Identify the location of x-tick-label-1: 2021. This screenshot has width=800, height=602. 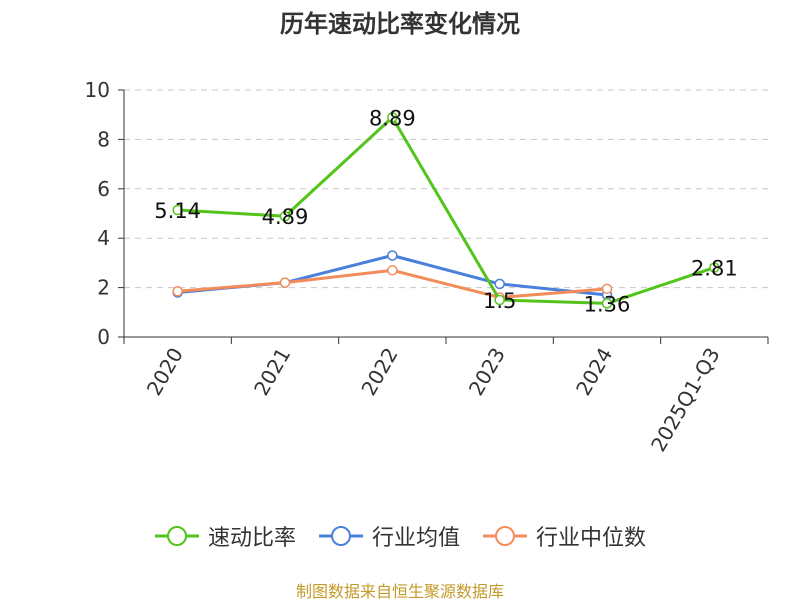
(272, 372).